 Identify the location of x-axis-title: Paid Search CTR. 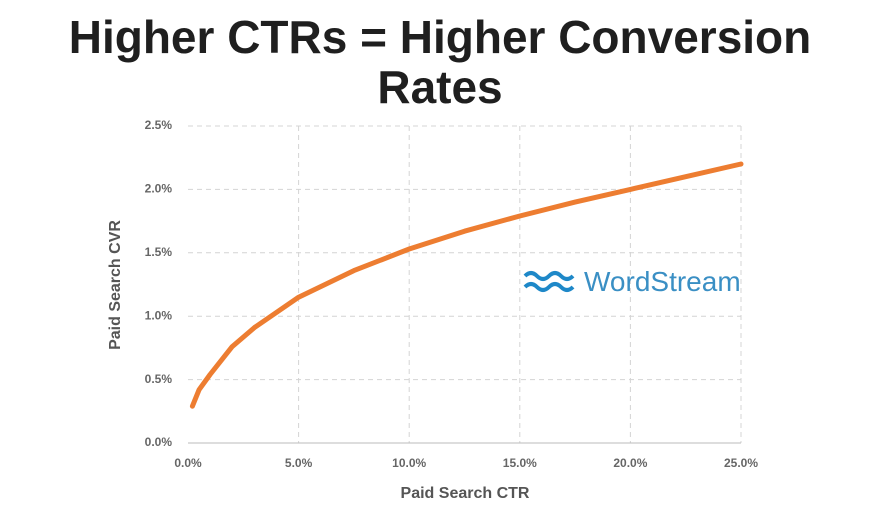
(465, 493).